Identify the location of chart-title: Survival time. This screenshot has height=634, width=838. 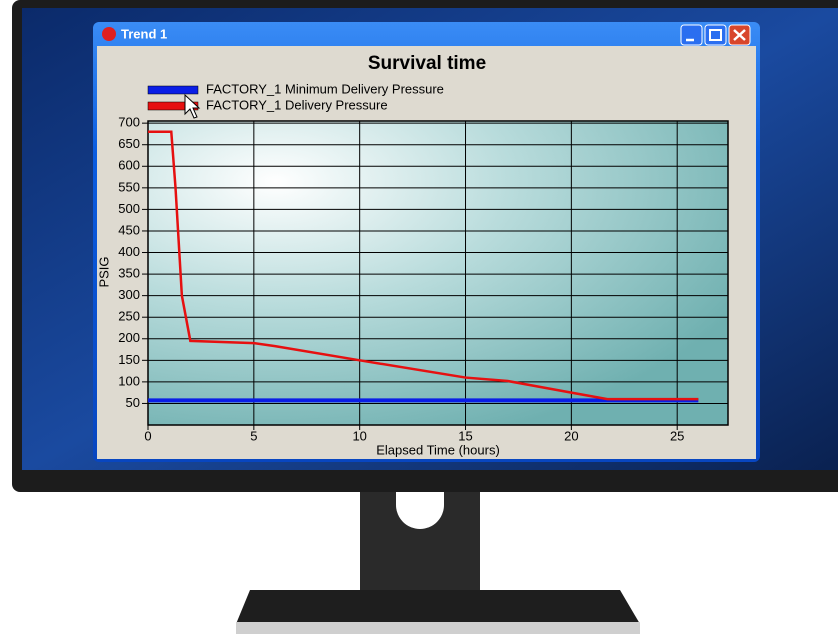
(427, 63).